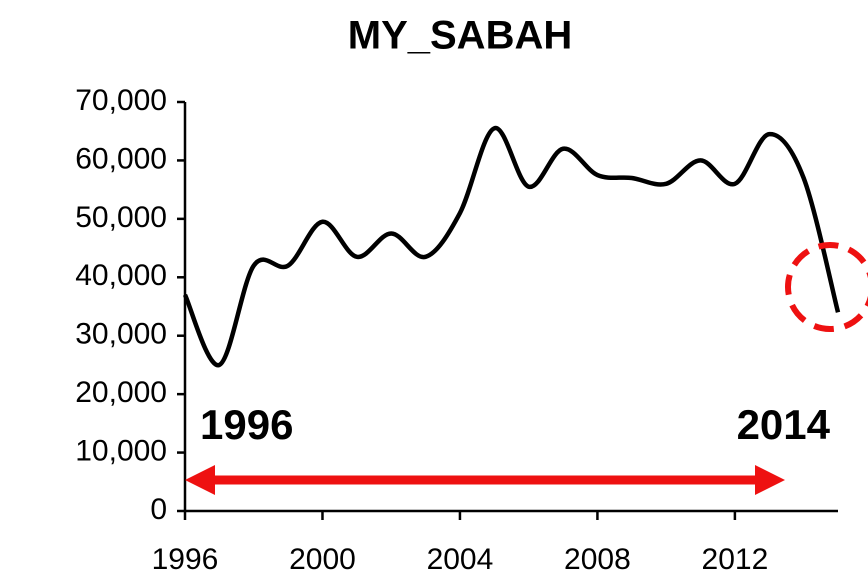  What do you see at coordinates (460, 36) in the screenshot?
I see `chart-title: MY_SABAH` at bounding box center [460, 36].